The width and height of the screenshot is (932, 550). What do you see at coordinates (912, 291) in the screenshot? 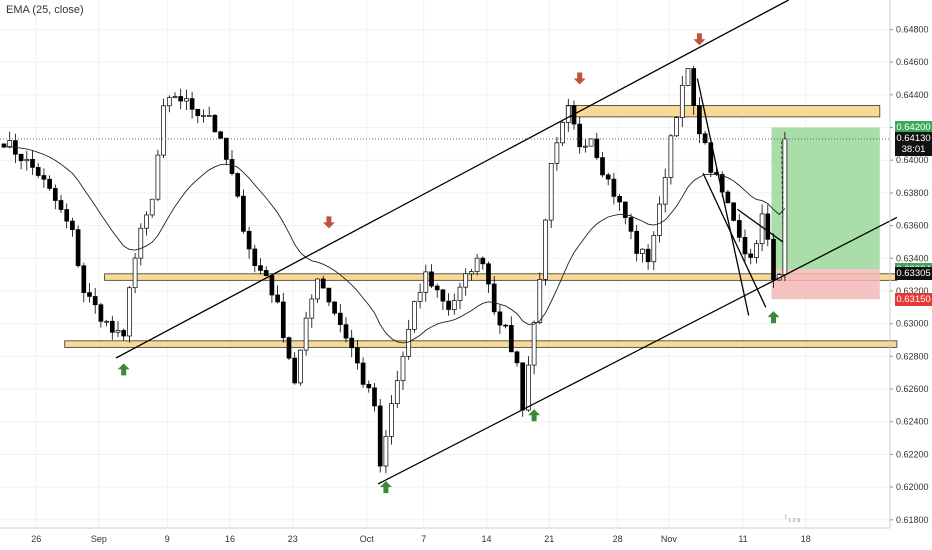
I see `y-tick-label: 0.63200` at bounding box center [912, 291].